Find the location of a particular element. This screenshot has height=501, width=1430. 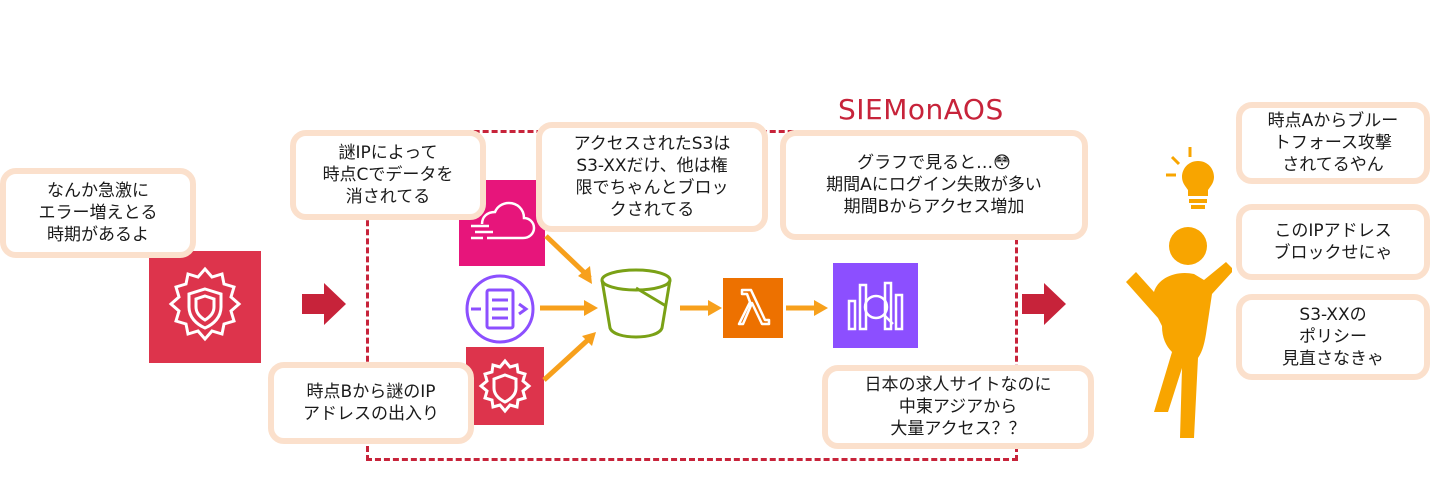

lambda-icon is located at coordinates (754, 307).